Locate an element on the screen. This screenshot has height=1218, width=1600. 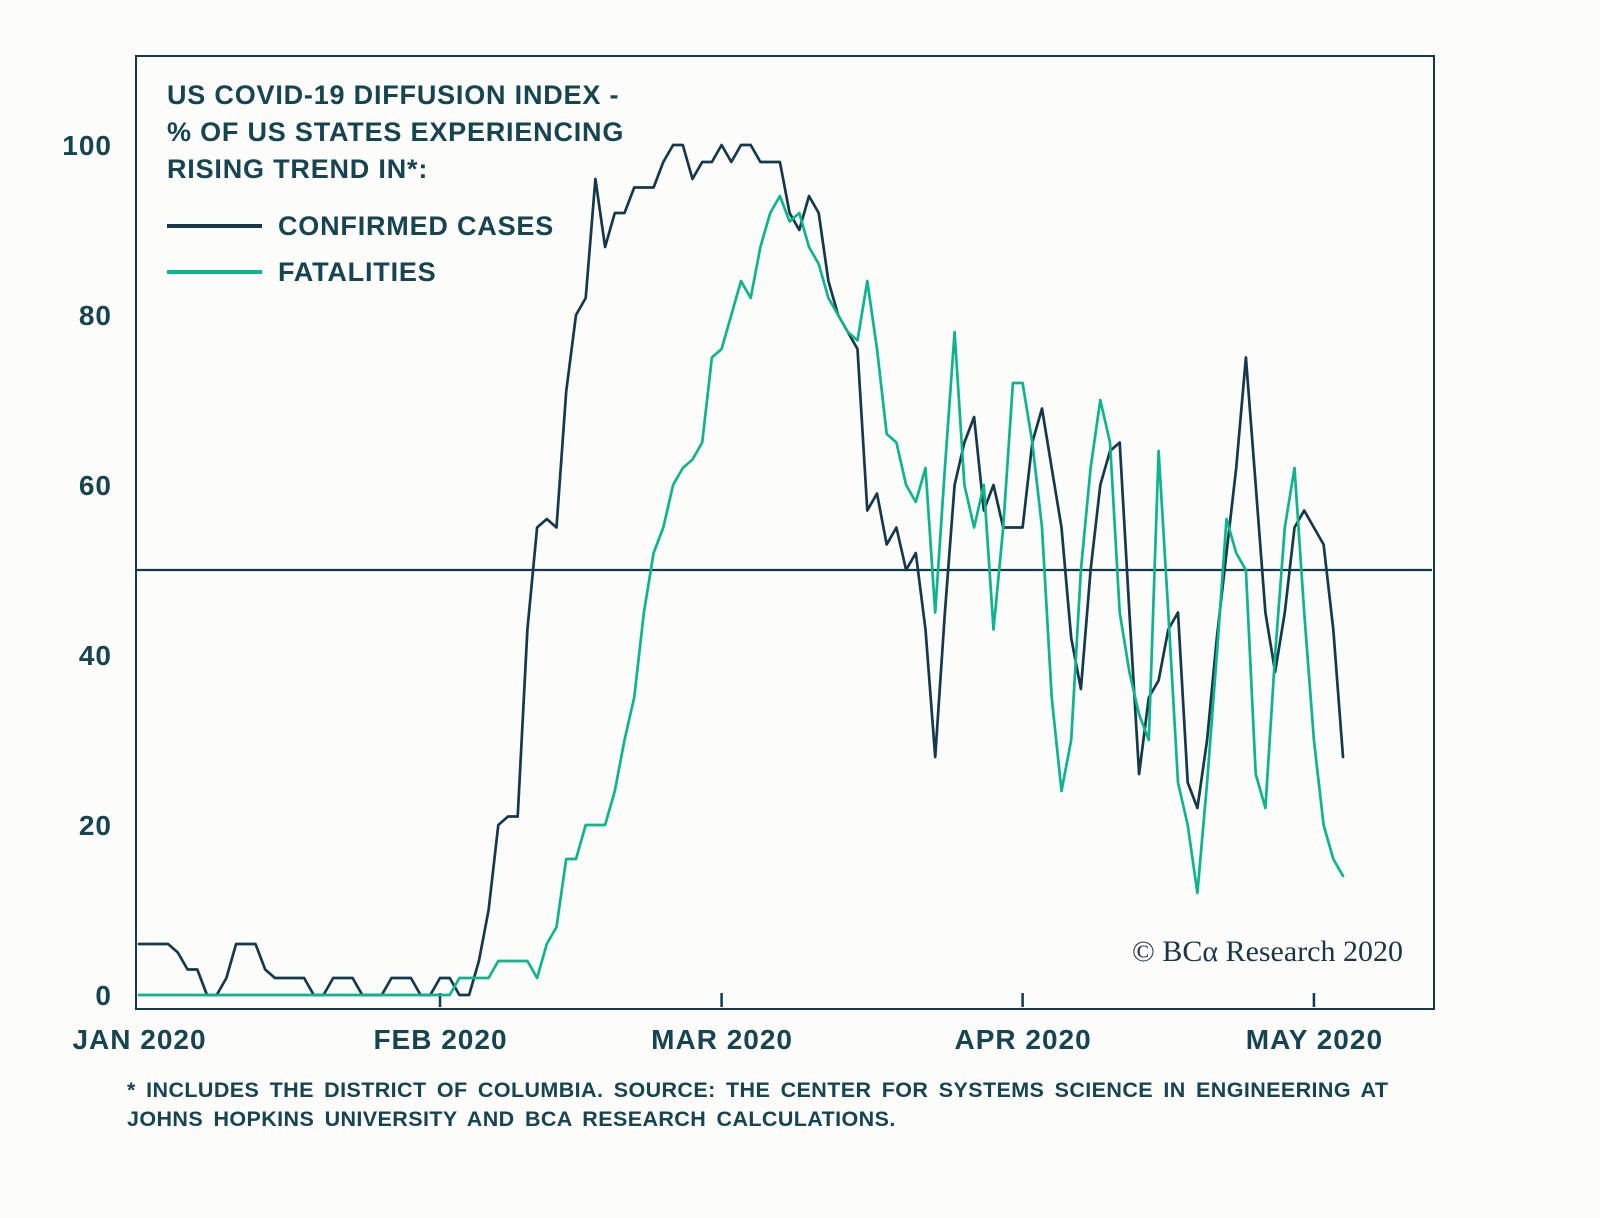
y-tick-label: 60 is located at coordinates (95, 485).